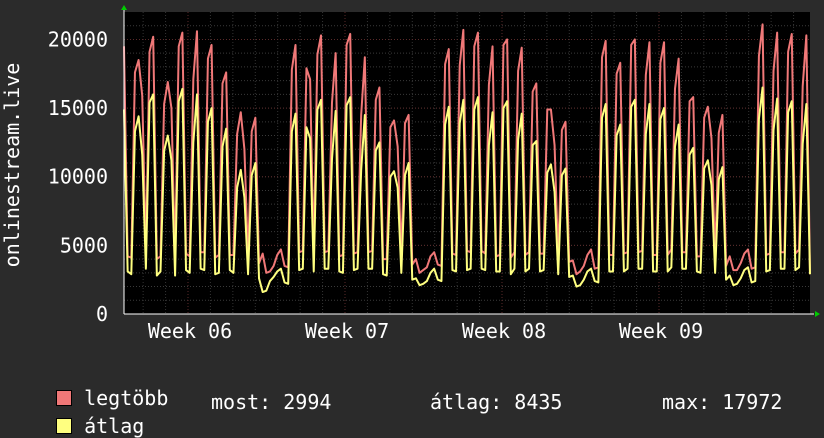 The image size is (824, 438). I want to click on legend-item-max: legtöbb, so click(100, 386).